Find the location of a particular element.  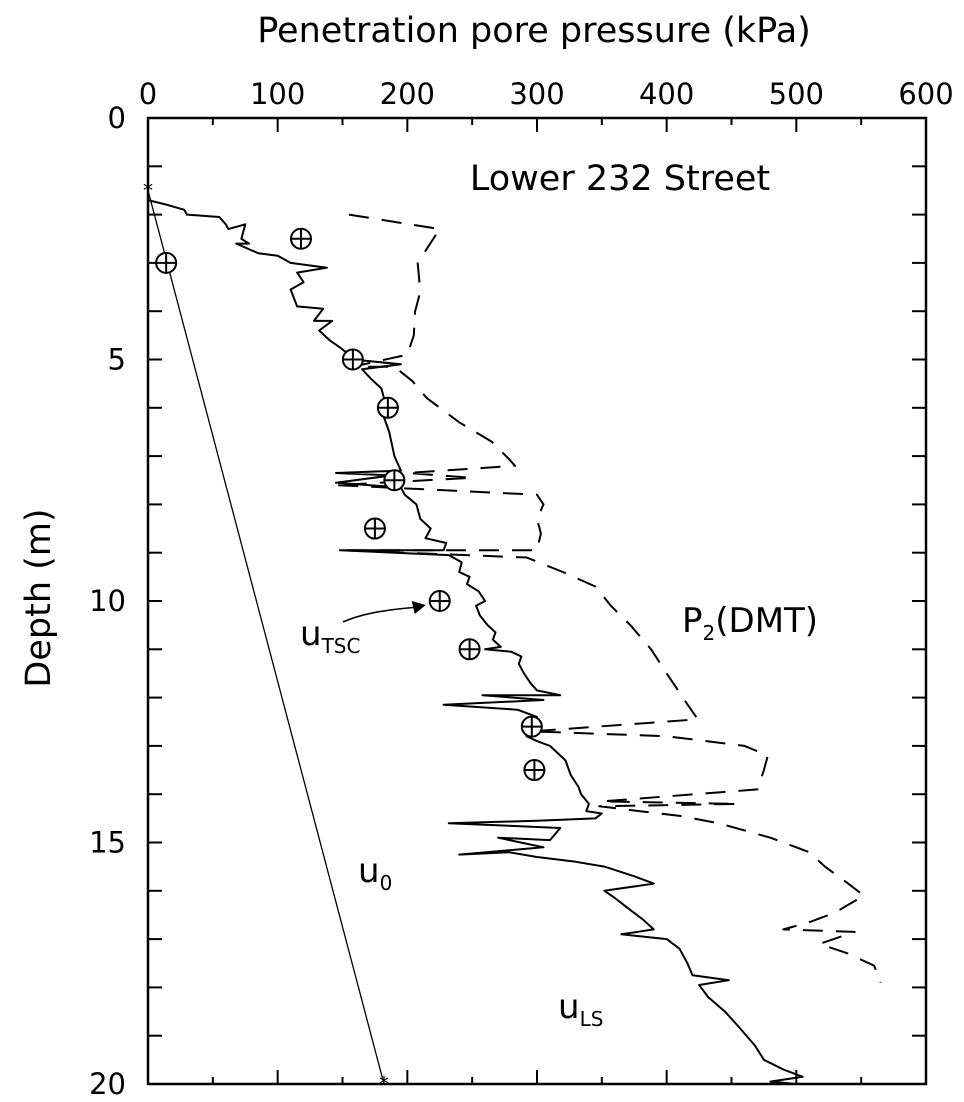

utsc-pointer-arrowhead is located at coordinates (418, 607).